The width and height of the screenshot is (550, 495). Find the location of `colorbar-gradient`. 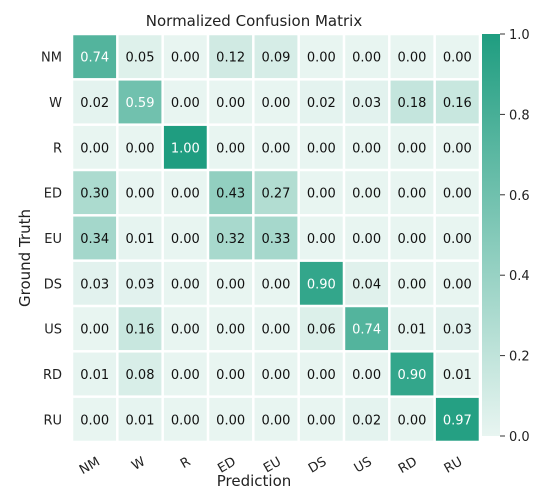

colorbar-gradient is located at coordinates (491, 235).